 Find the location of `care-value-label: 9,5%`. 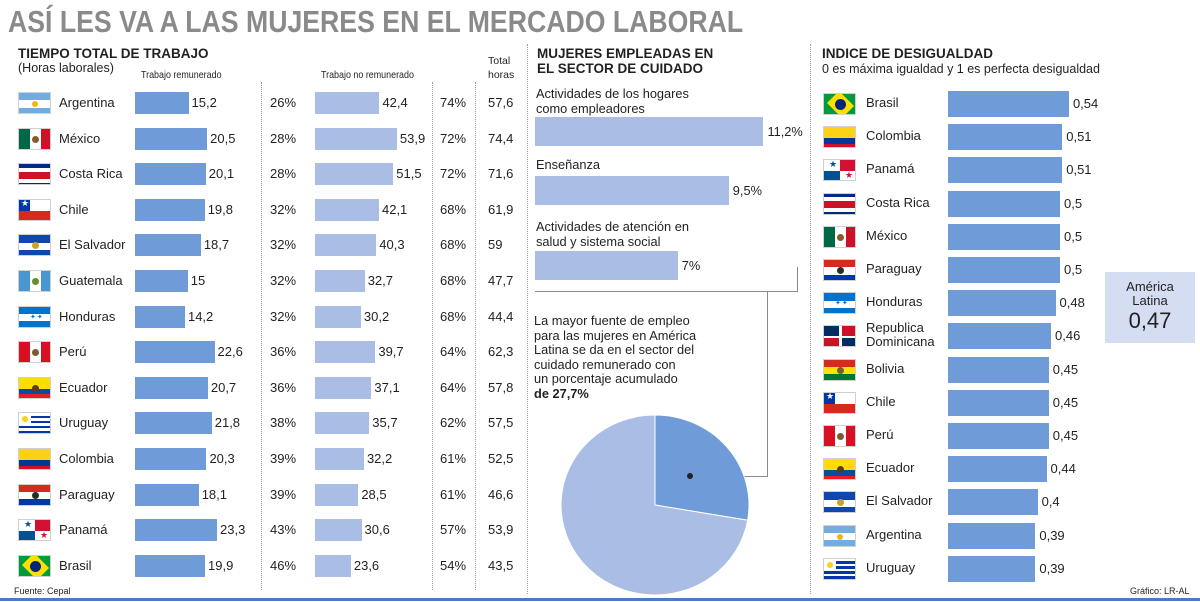

care-value-label: 9,5% is located at coordinates (747, 190).